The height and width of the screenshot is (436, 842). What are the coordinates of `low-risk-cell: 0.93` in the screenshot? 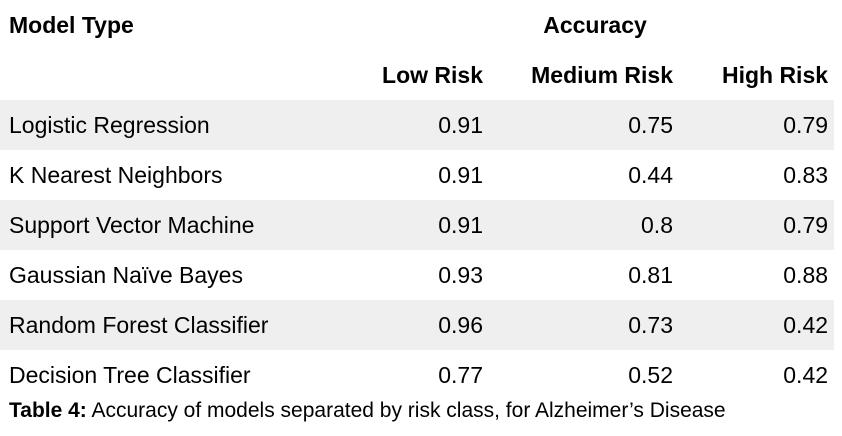 It's located at (460, 275).